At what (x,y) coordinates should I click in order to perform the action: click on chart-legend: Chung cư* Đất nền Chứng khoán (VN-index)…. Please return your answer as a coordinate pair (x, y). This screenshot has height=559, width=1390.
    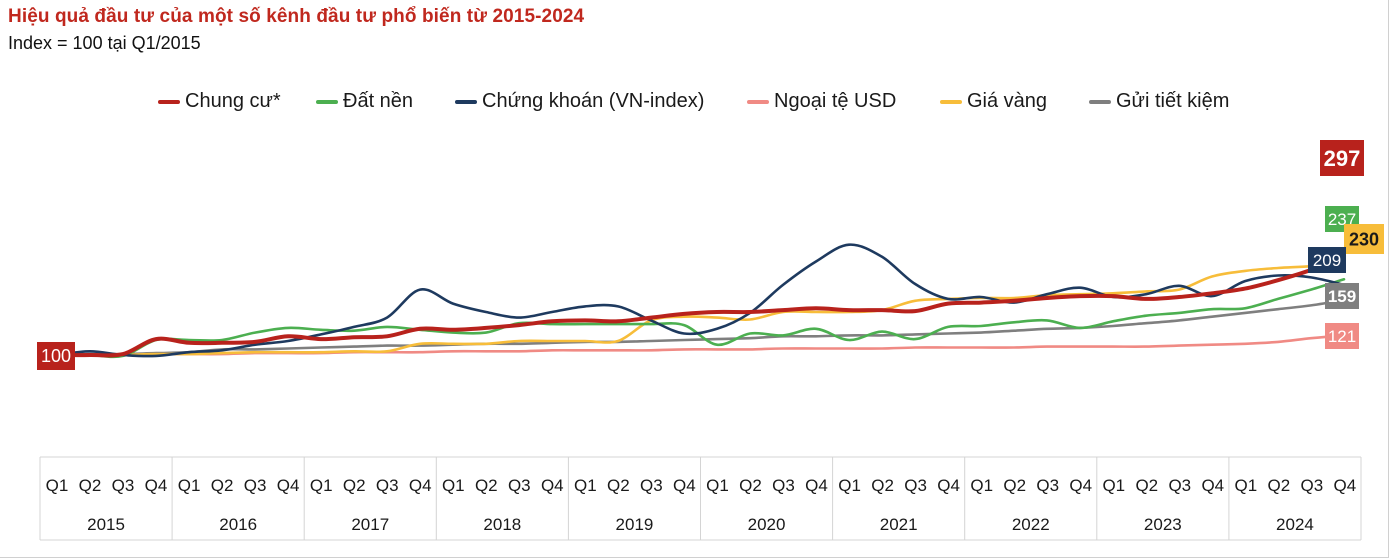
    Looking at the image, I should click on (695, 105).